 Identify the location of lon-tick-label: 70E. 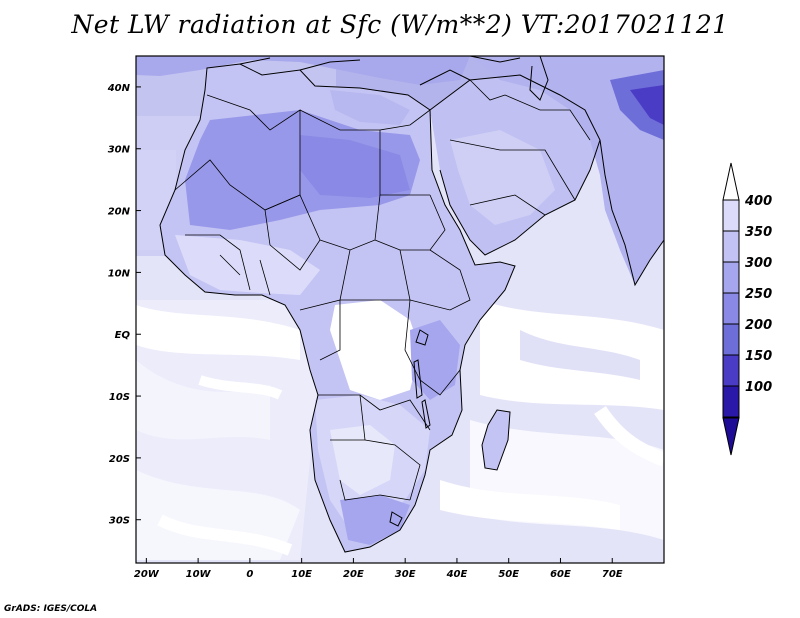
(612, 574).